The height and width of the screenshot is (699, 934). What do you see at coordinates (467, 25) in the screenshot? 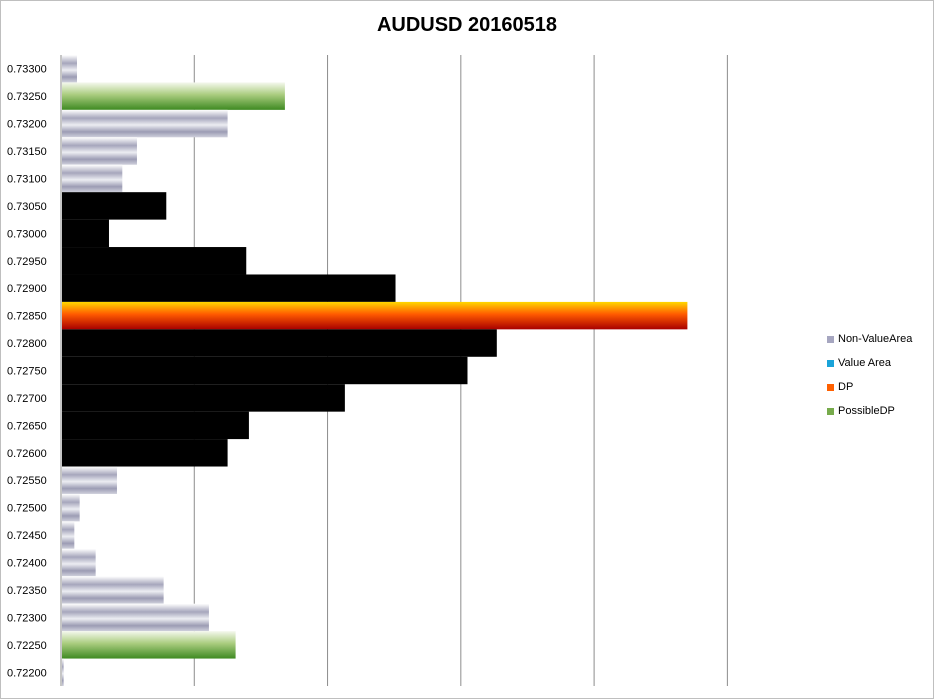
I see `chart-title: AUDUSD 20160518` at bounding box center [467, 25].